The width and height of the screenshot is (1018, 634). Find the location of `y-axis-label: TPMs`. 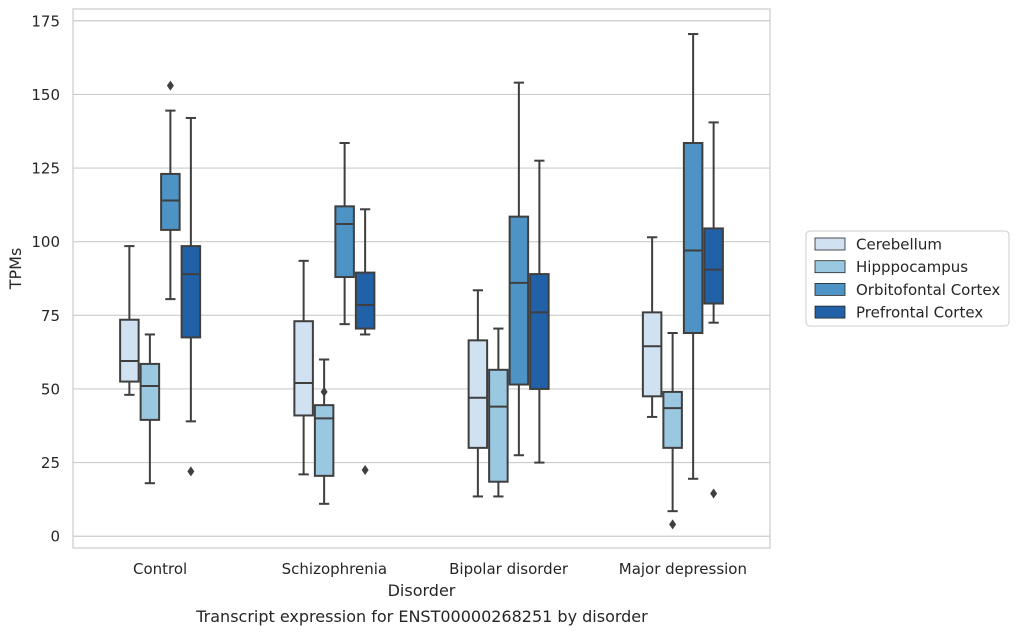

y-axis-label: TPMs is located at coordinates (15, 269).